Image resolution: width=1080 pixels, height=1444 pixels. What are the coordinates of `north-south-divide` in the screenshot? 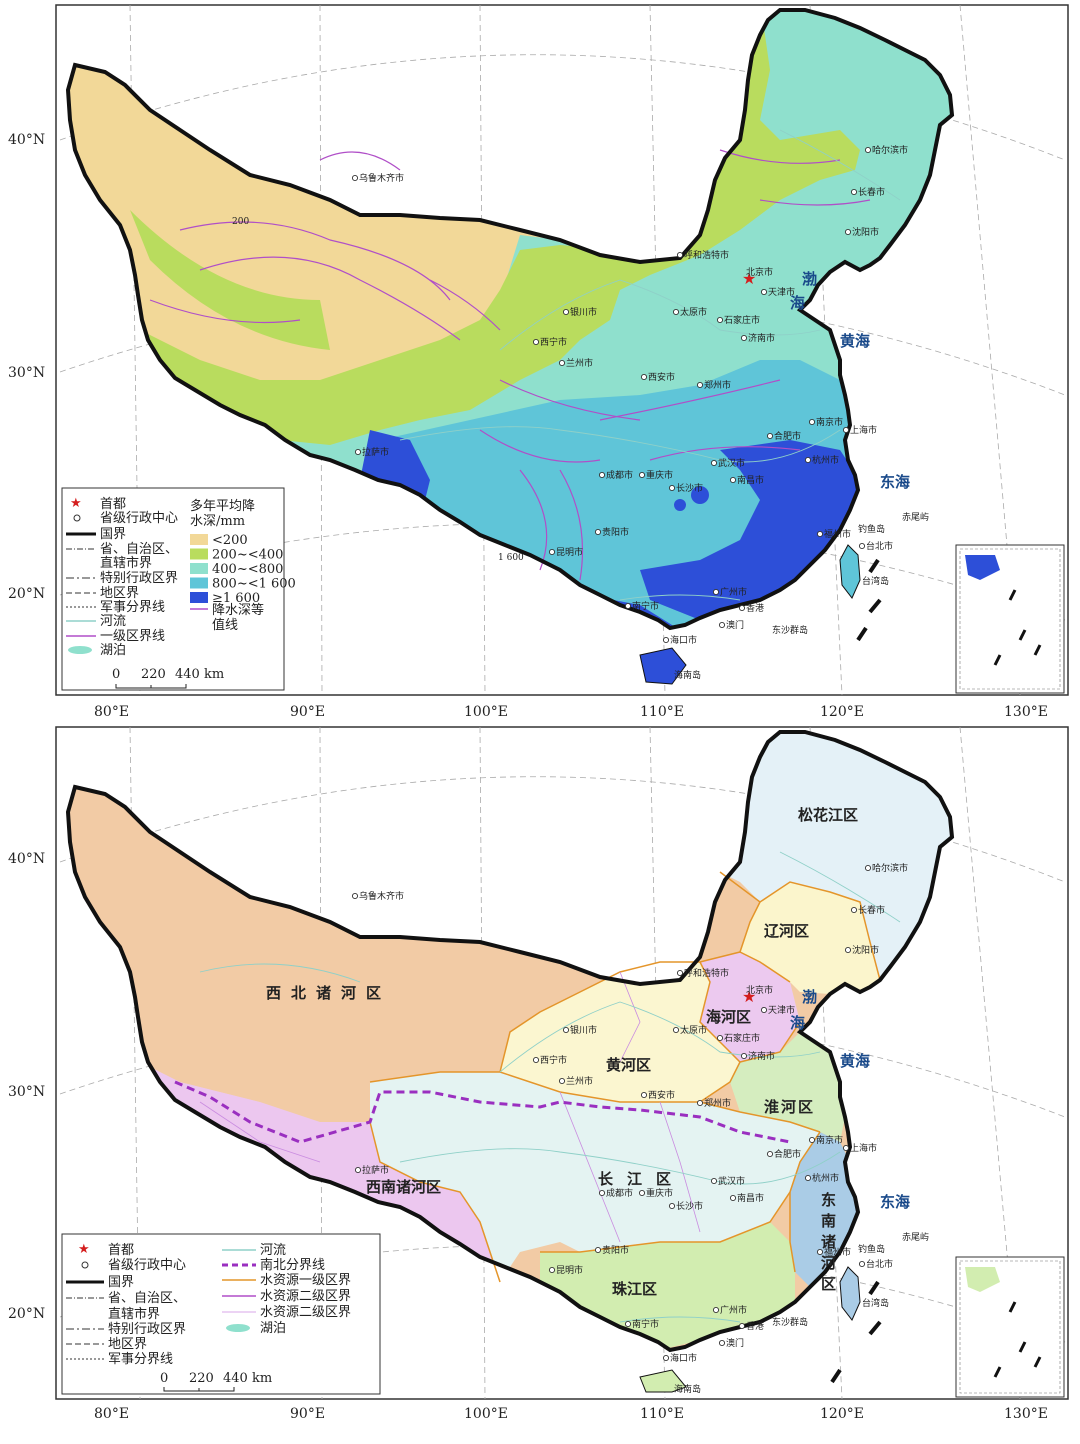 It's located at (482, 1112).